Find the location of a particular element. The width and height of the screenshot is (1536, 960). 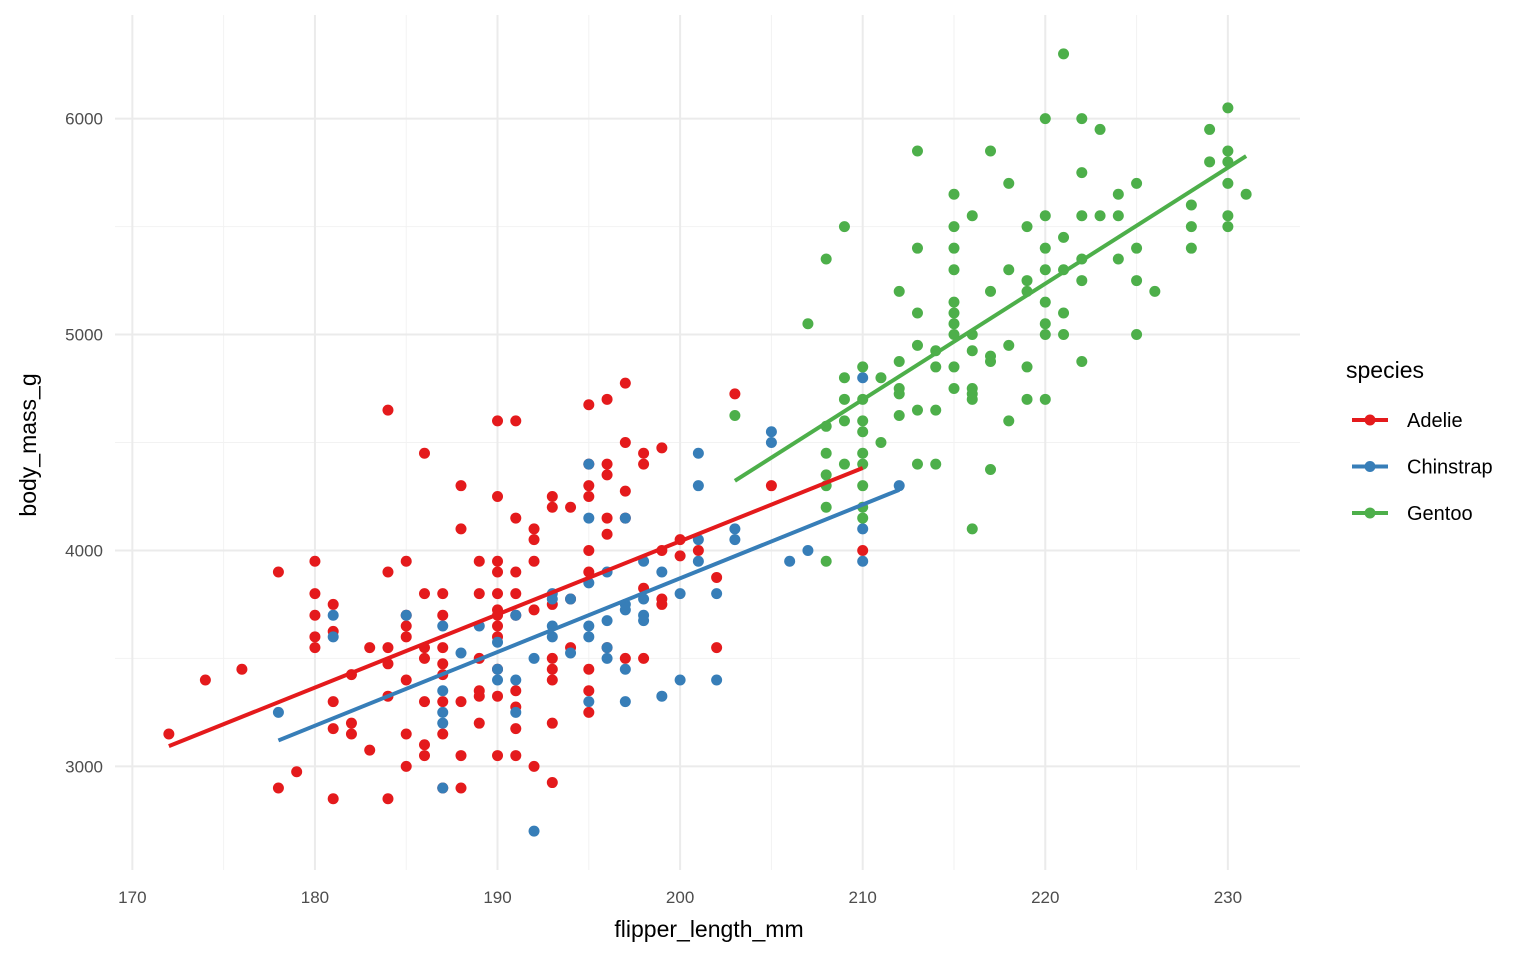

y-axis-title: body_mass_g is located at coordinates (28, 444).